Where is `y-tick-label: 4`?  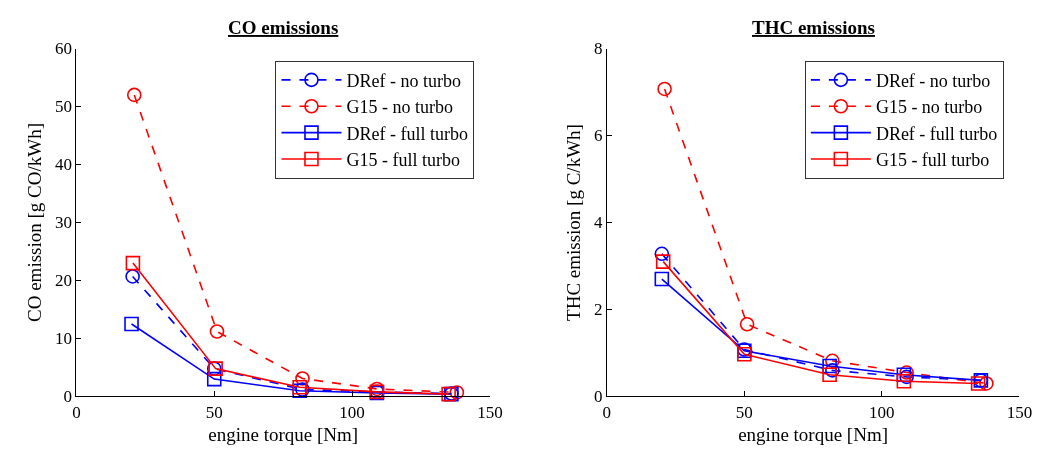 y-tick-label: 4 is located at coordinates (598, 223).